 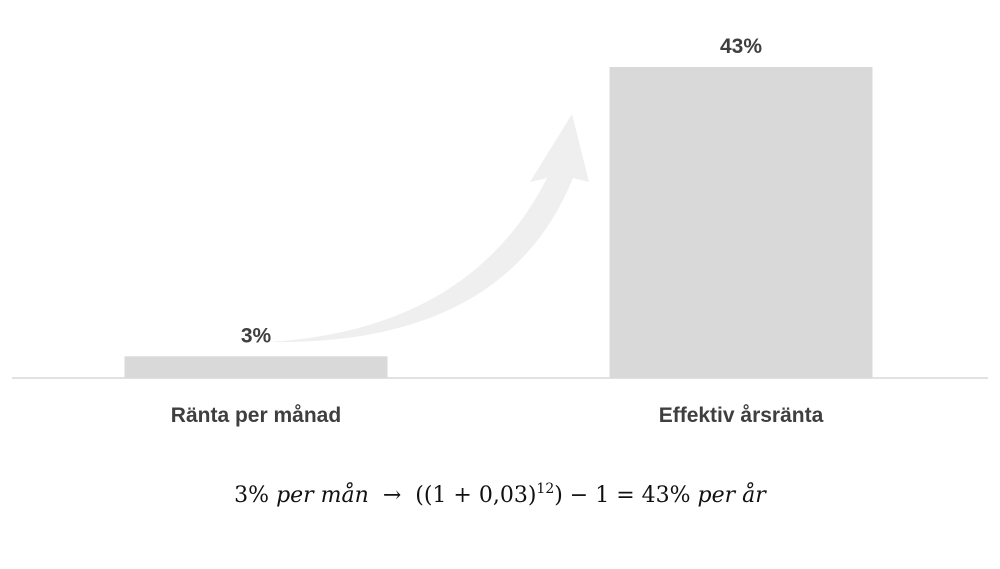 I want to click on formula-part: →, so click(x=392, y=495).